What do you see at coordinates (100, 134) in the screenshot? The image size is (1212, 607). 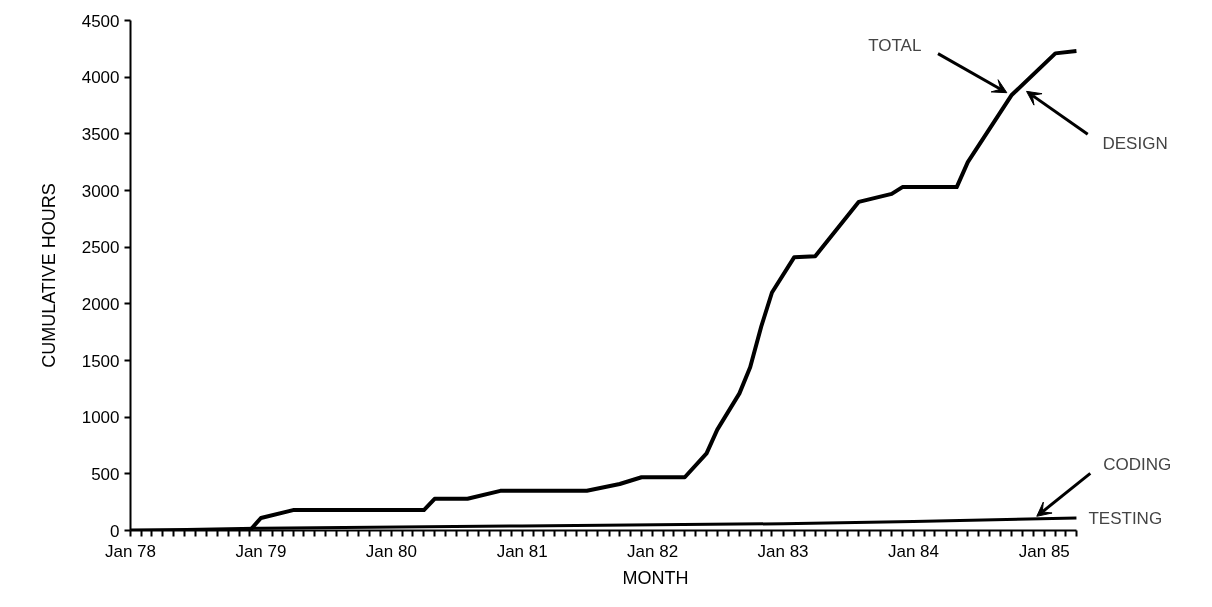 I see `y-tick-label: 3500` at bounding box center [100, 134].